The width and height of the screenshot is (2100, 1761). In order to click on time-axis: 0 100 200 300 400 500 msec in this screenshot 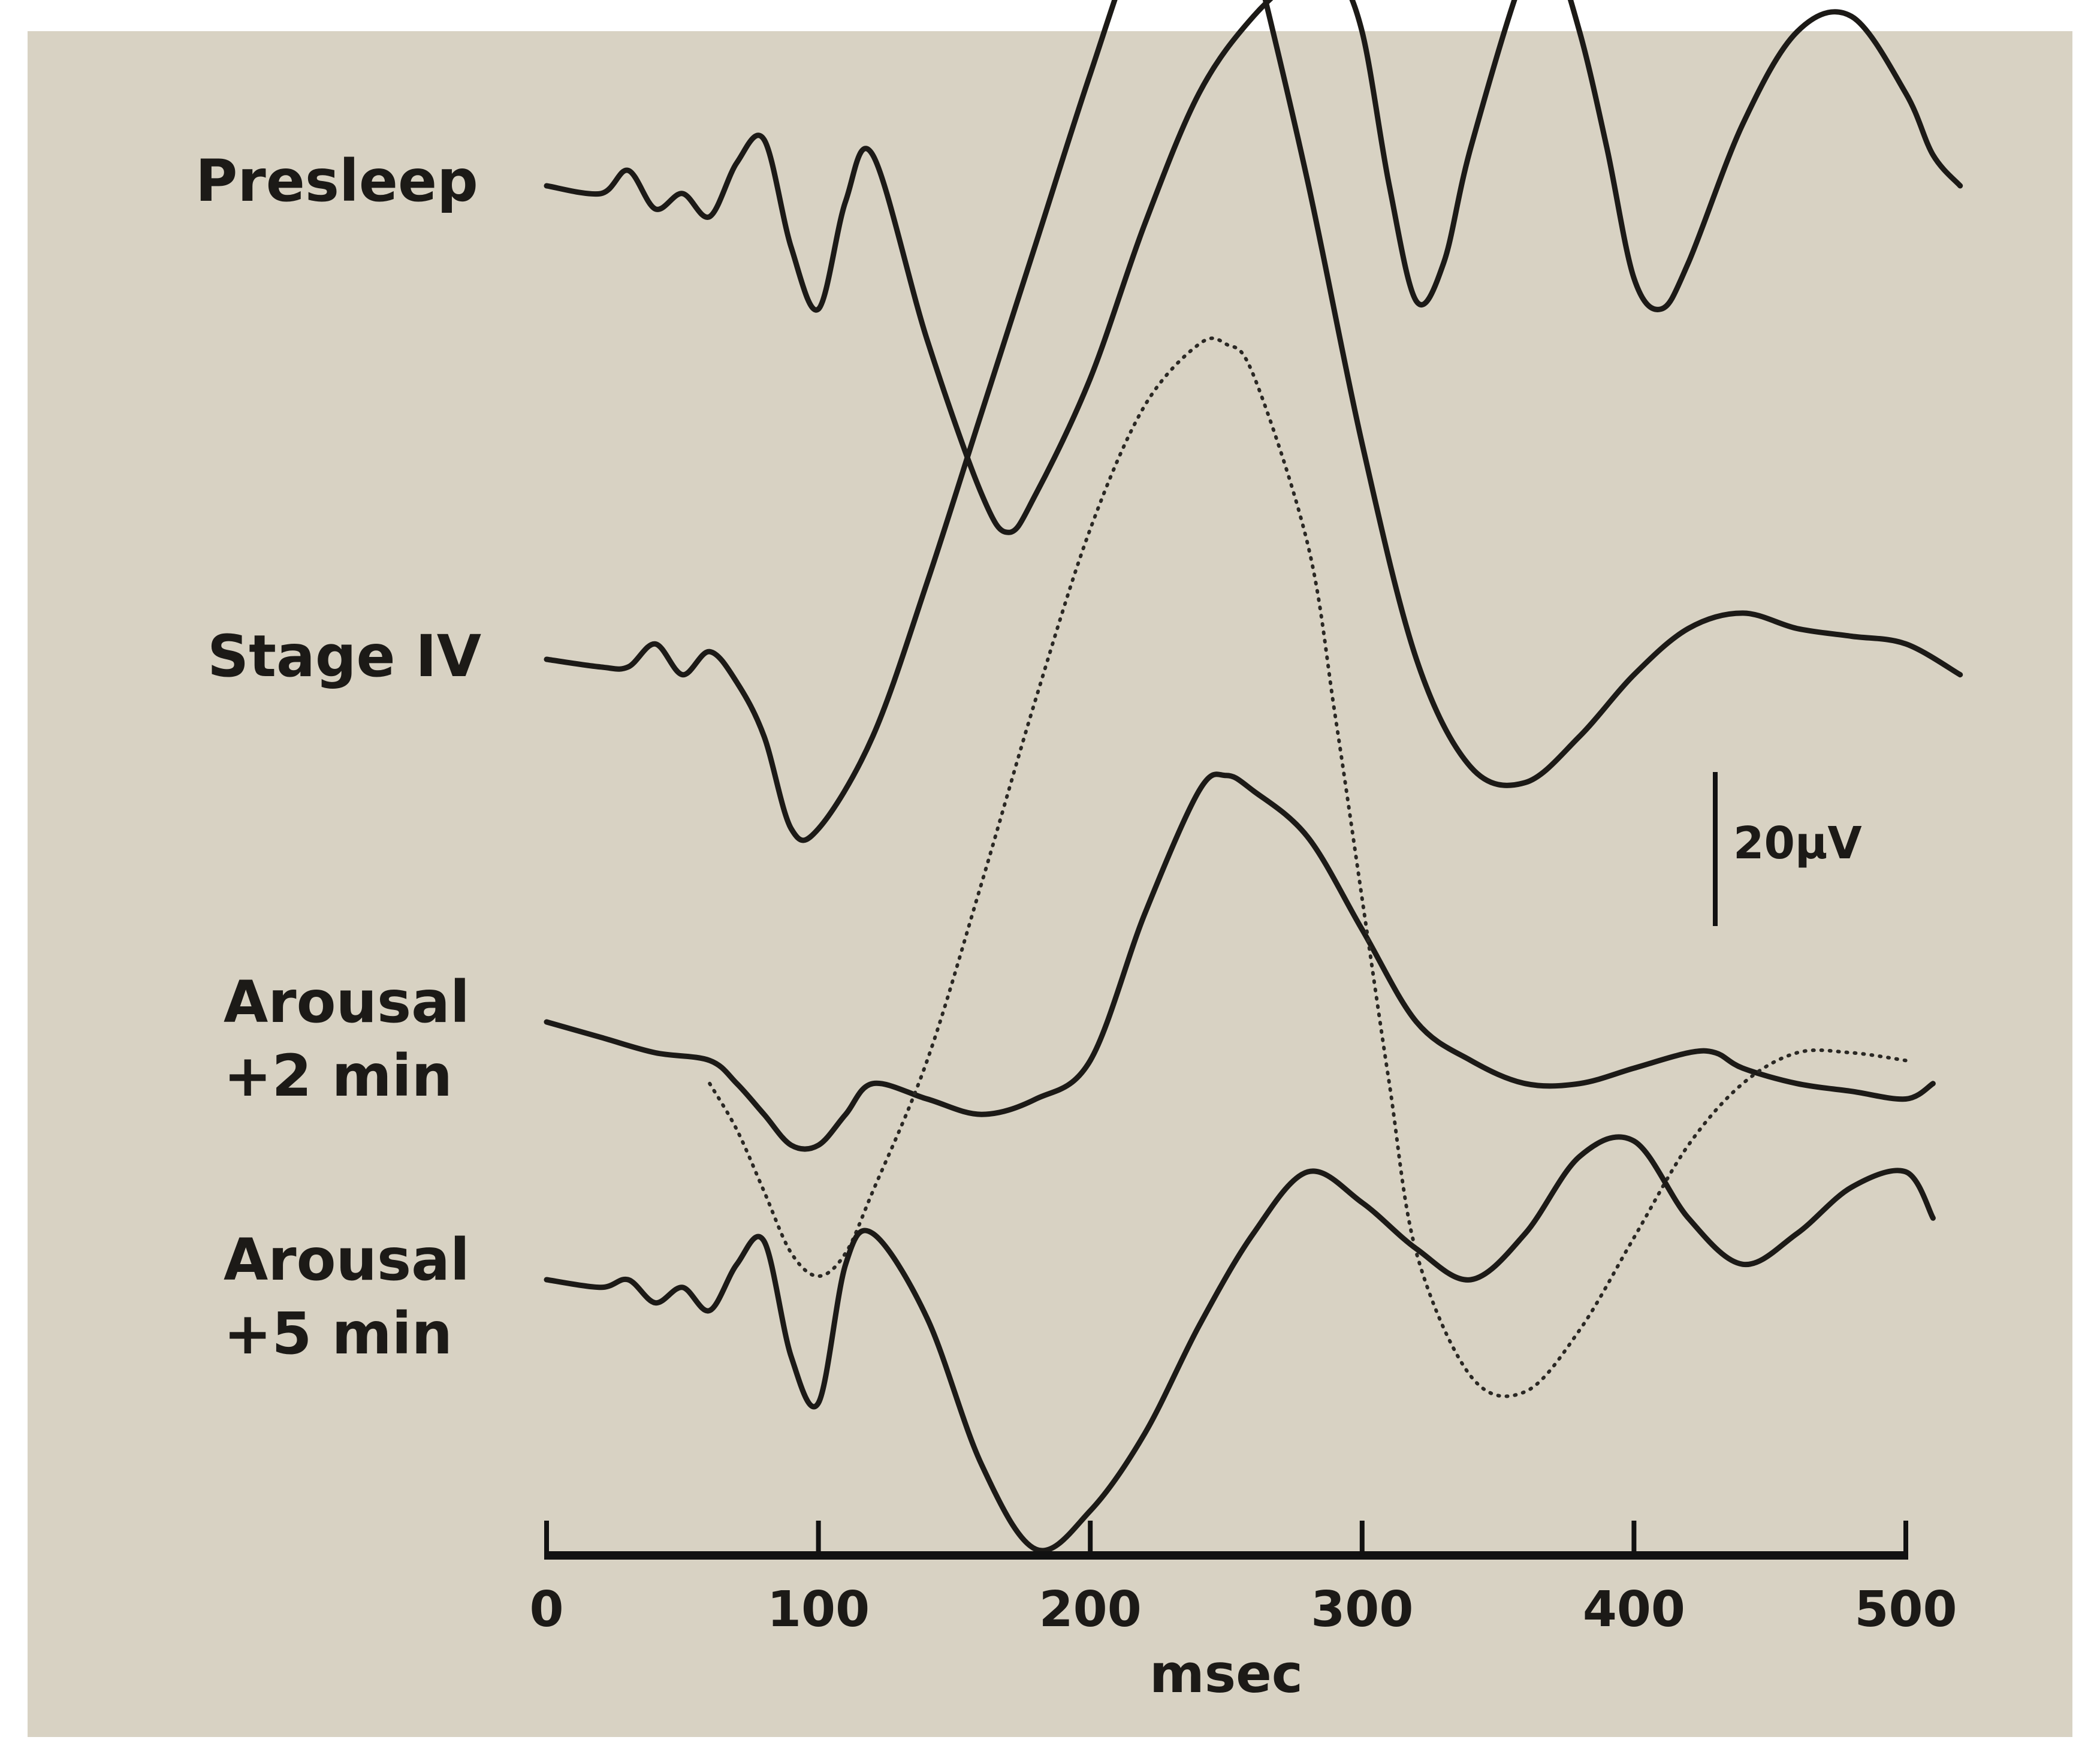, I will do `click(1243, 1613)`.